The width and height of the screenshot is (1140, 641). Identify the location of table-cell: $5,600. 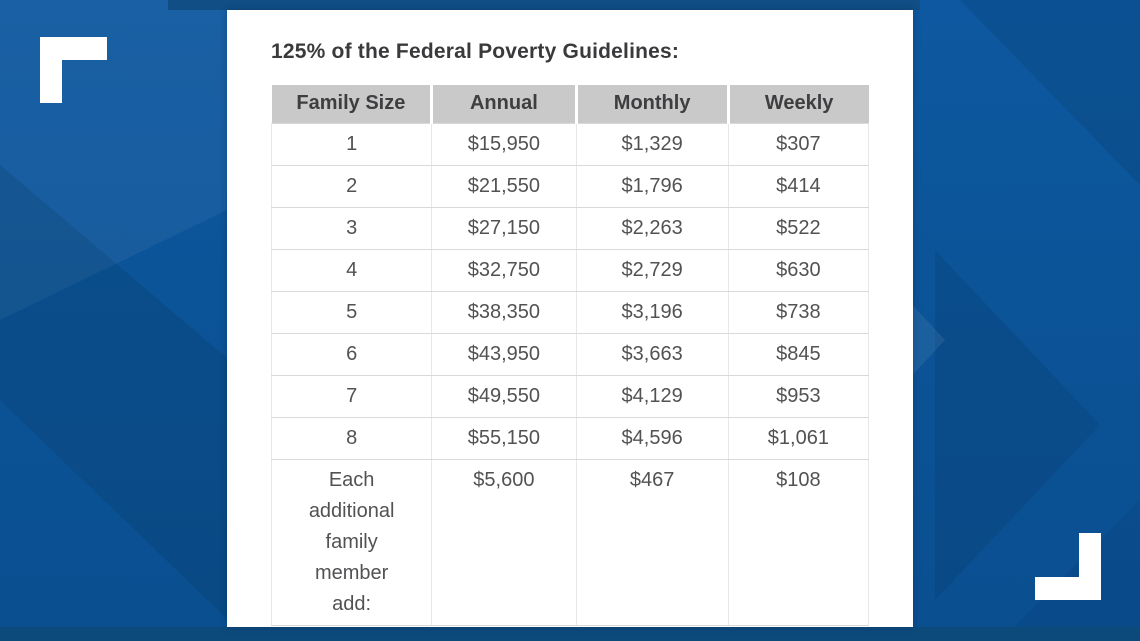
(504, 542).